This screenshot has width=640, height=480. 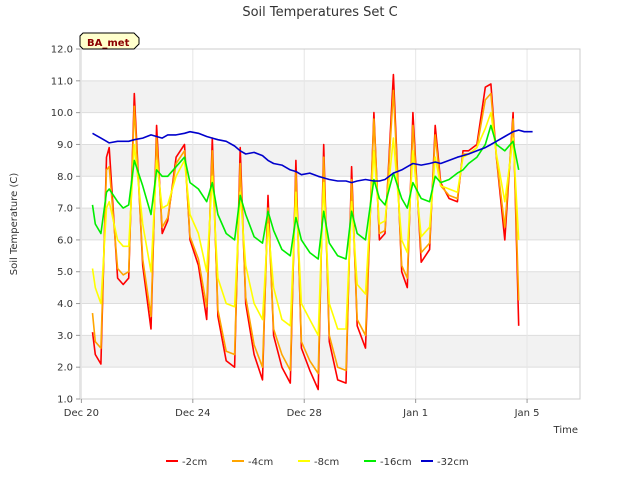 I want to click on legend-item: -4cm, so click(x=252, y=462).